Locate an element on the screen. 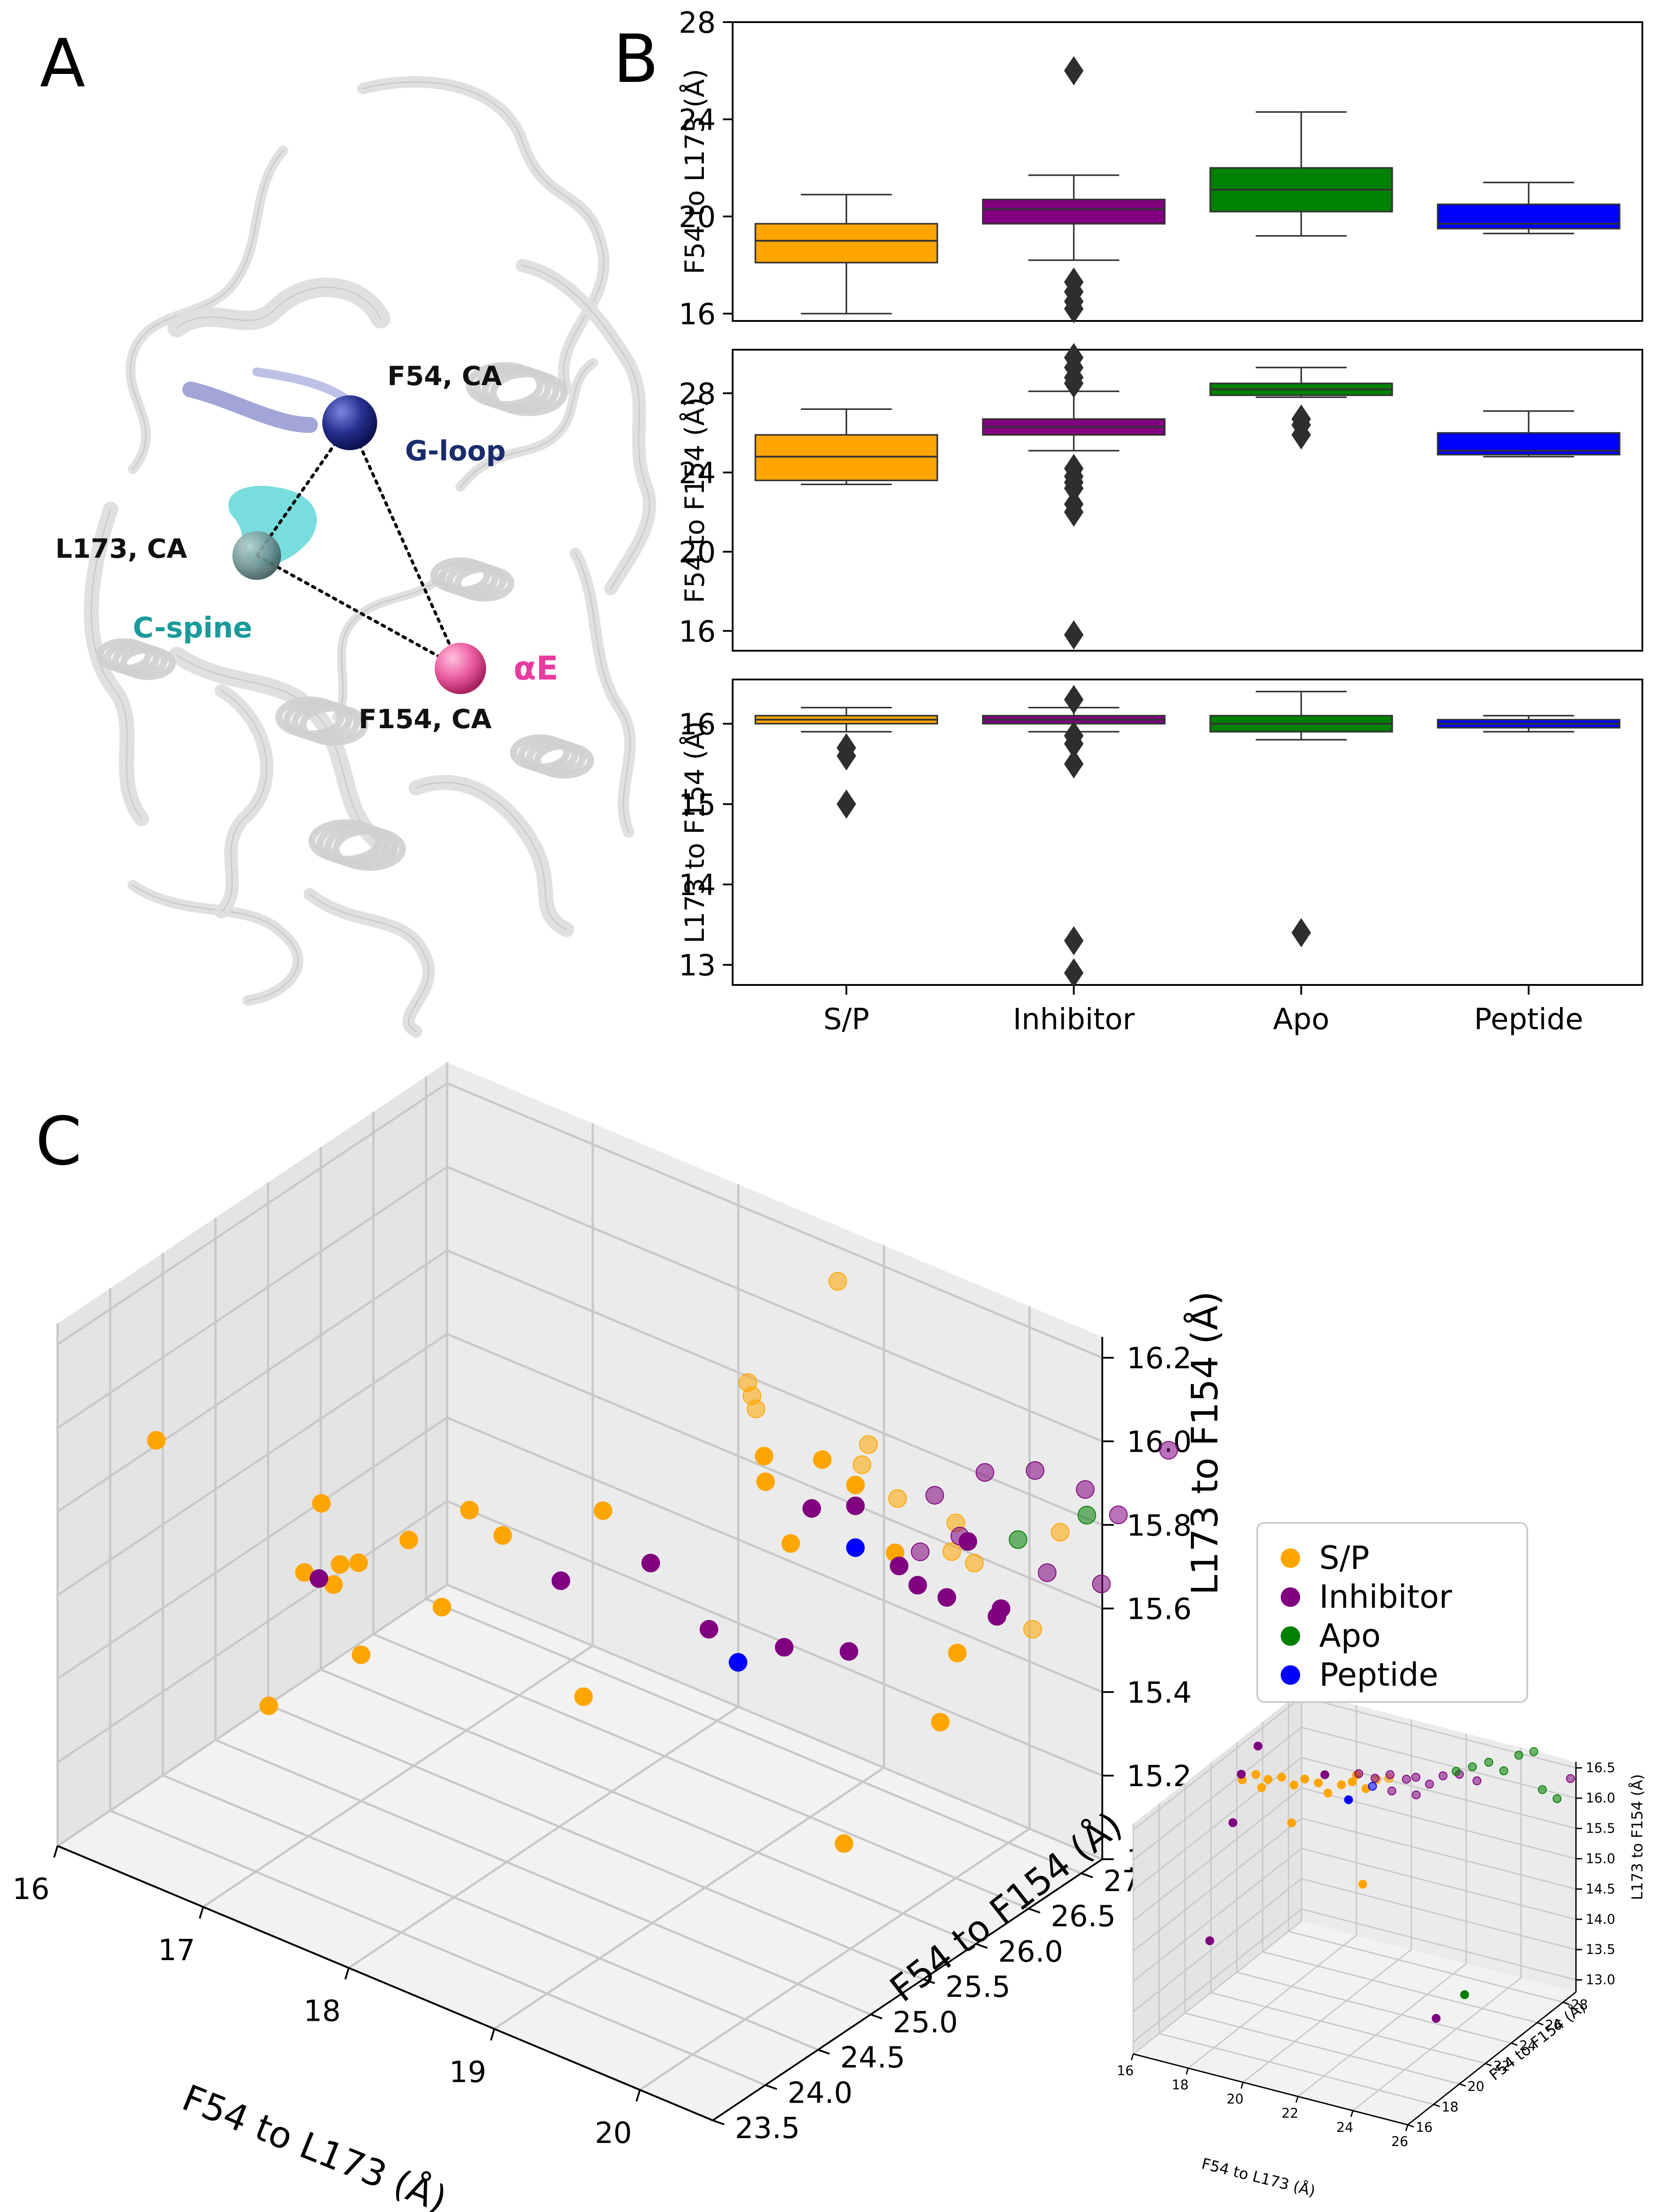 The width and height of the screenshot is (1676, 2212). box-iqr is located at coordinates (846, 243).